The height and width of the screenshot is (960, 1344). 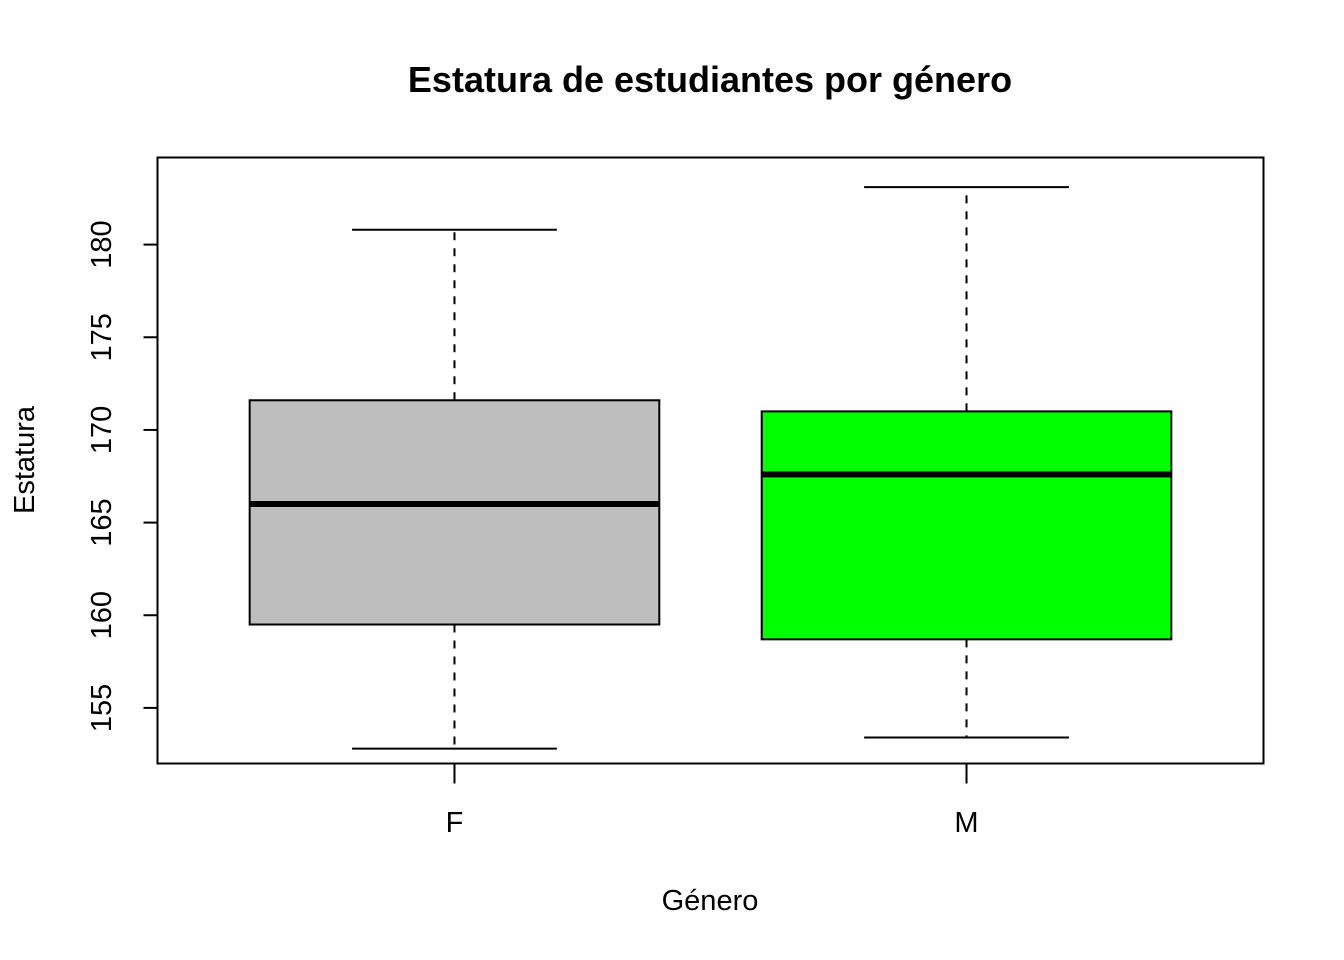 What do you see at coordinates (102, 708) in the screenshot?
I see `y-tick-label: 155` at bounding box center [102, 708].